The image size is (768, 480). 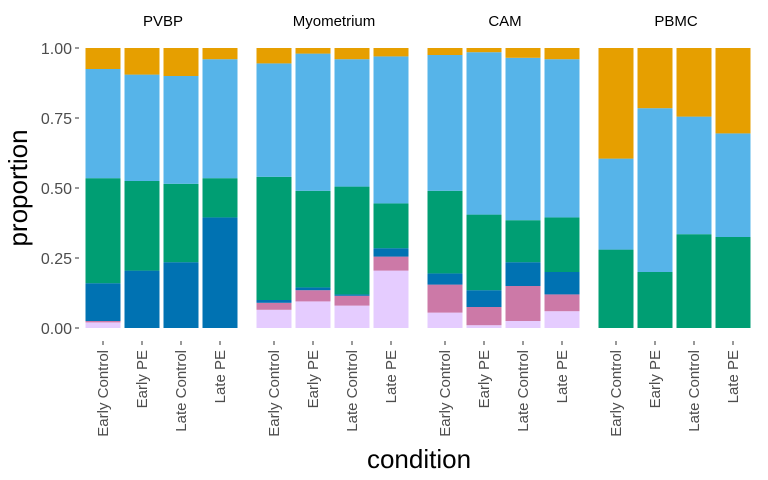 I want to click on y-tick-label: 0.50, so click(x=56, y=189).